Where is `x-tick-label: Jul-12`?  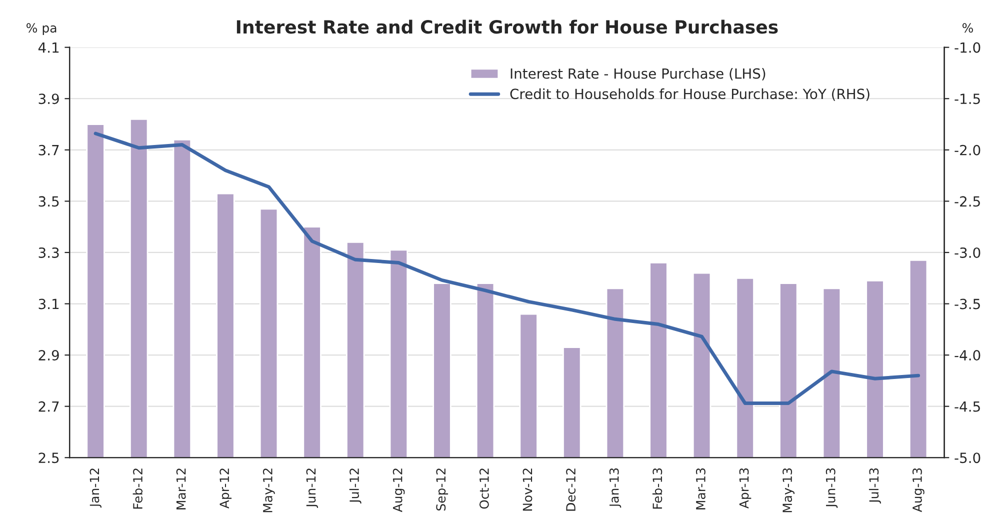
x-tick-label: Jul-12 is located at coordinates (355, 486).